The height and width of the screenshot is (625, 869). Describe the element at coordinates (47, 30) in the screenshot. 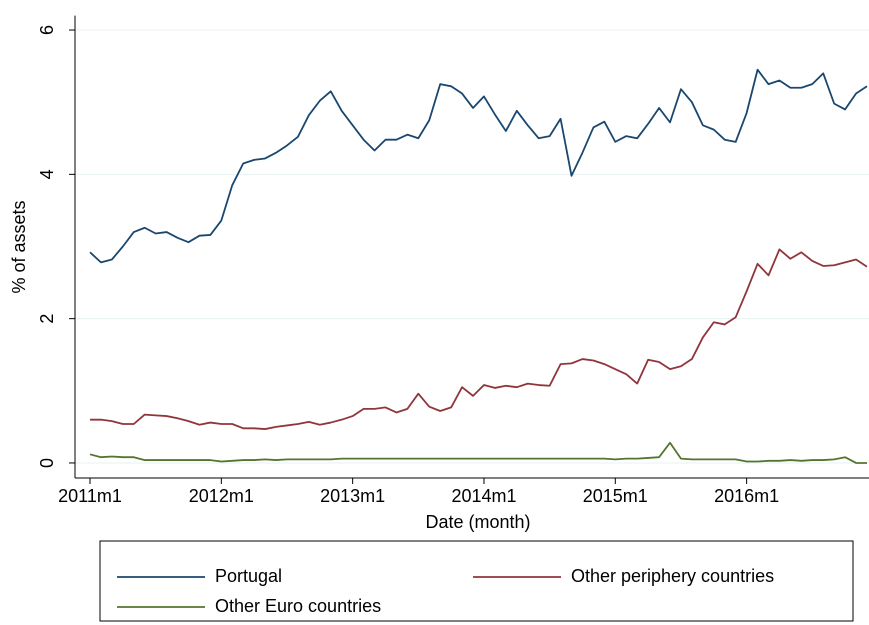

I see `y-tick-label: 6` at that location.